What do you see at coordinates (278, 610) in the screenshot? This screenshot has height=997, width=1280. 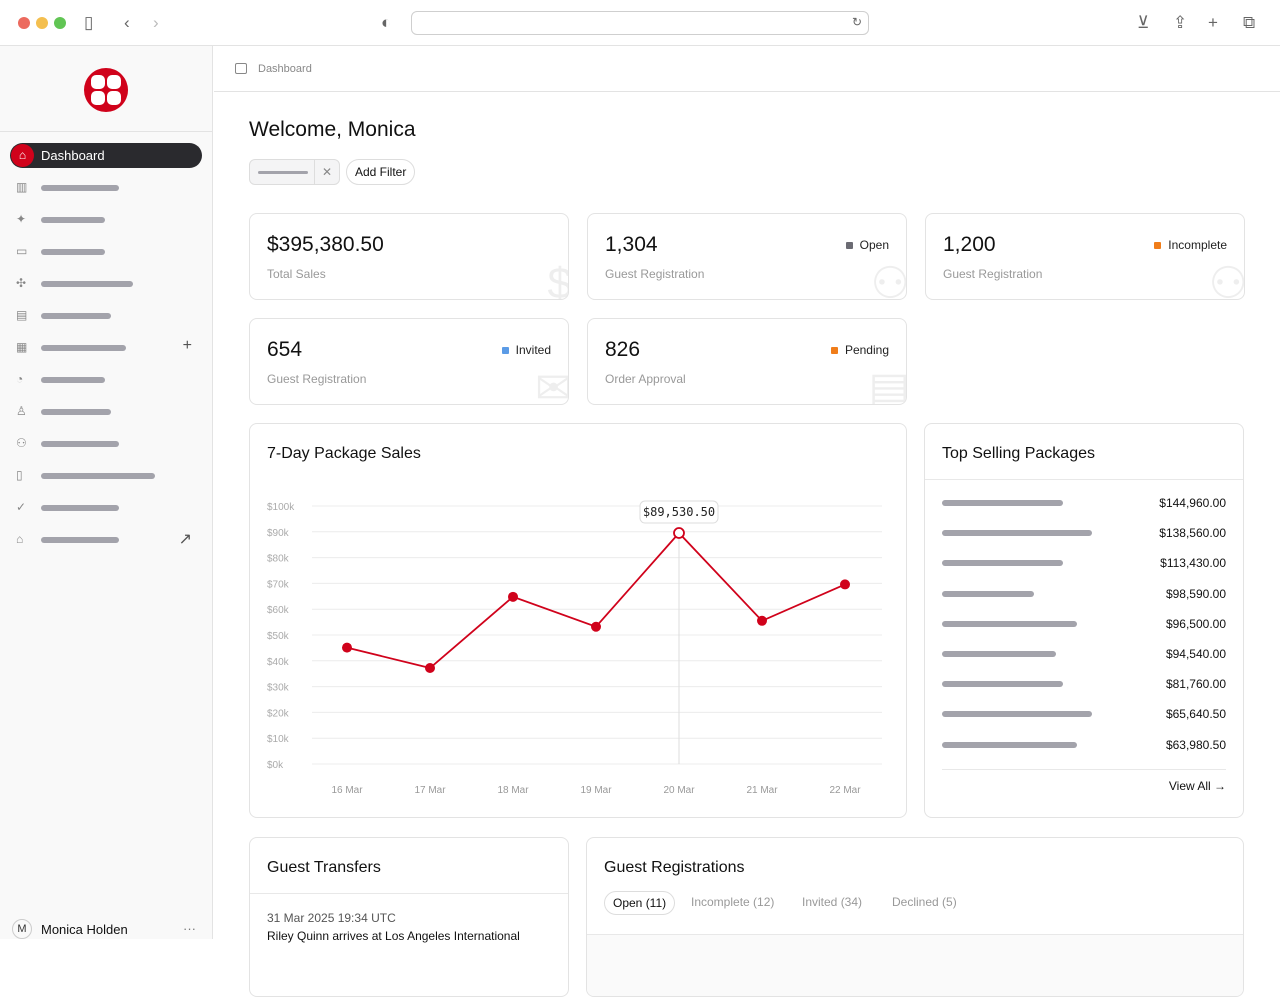 I see `y-tick-label: $60k` at bounding box center [278, 610].